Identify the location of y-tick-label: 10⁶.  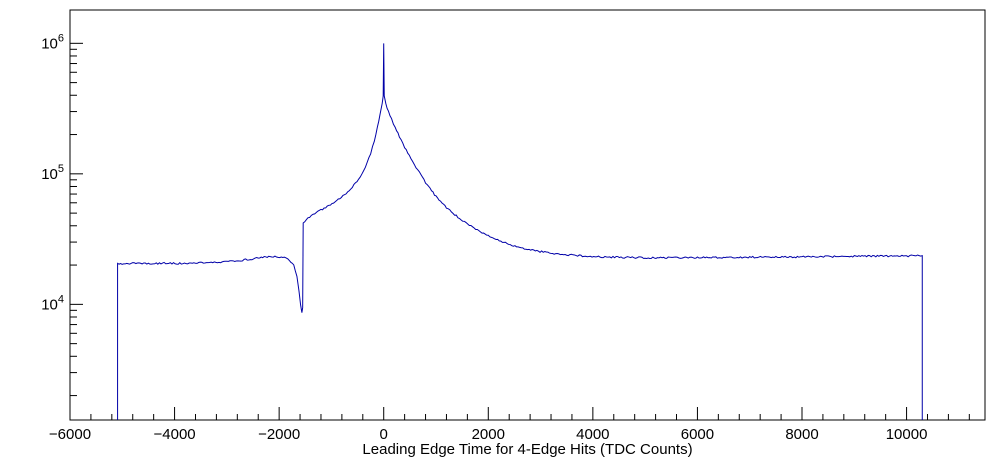
(52, 42).